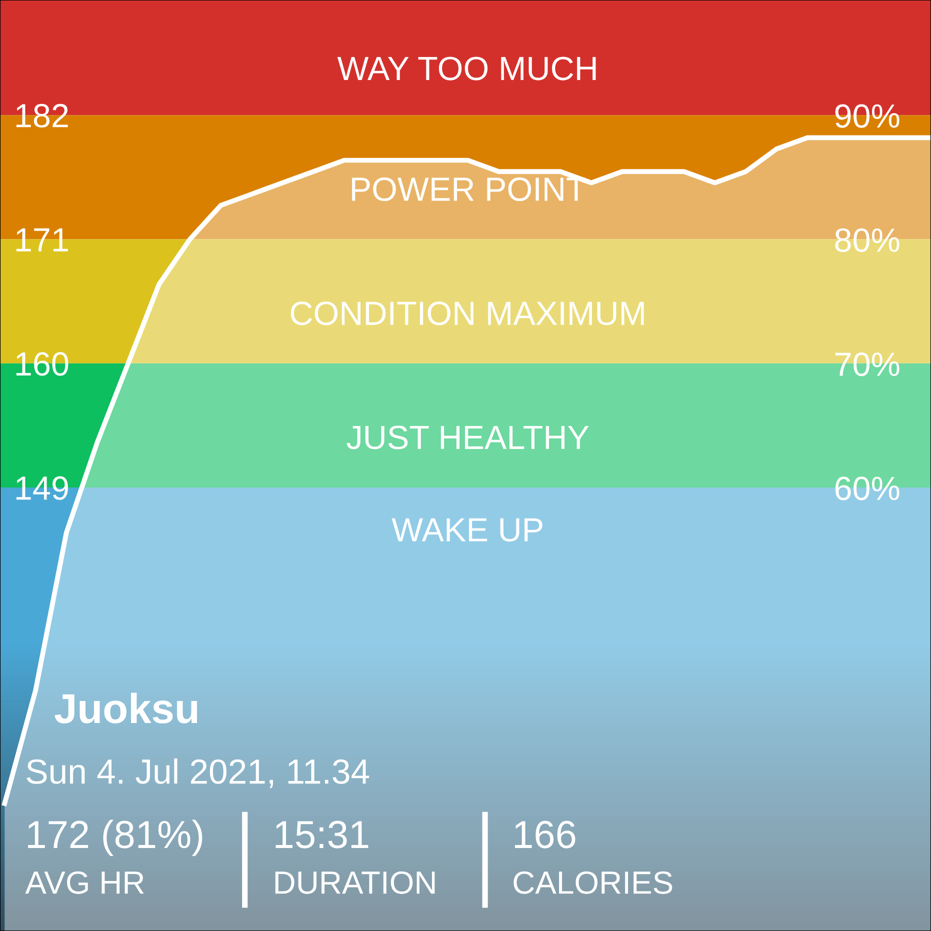 The height and width of the screenshot is (931, 931). What do you see at coordinates (593, 882) in the screenshot?
I see `annotation: CALORIES` at bounding box center [593, 882].